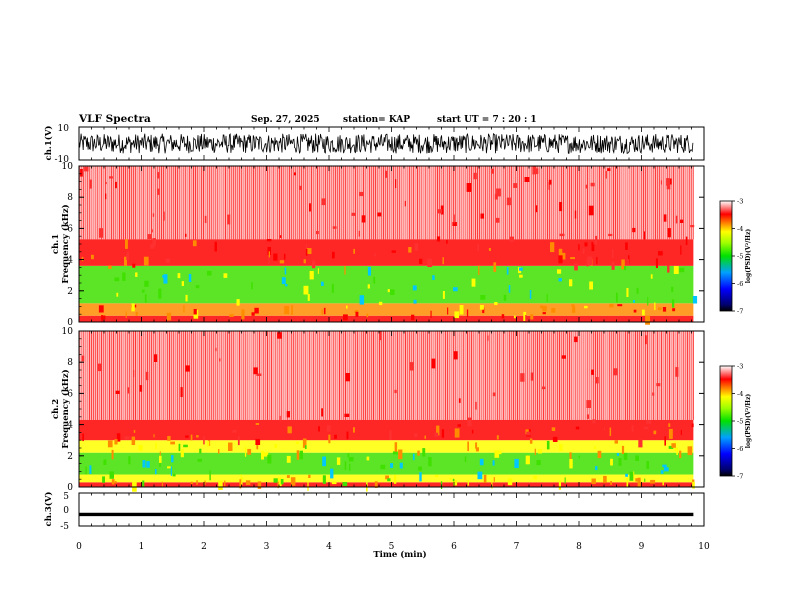 The width and height of the screenshot is (792, 612). Describe the element at coordinates (64, 129) in the screenshot. I see `ch1-ytick-top: 10` at that location.